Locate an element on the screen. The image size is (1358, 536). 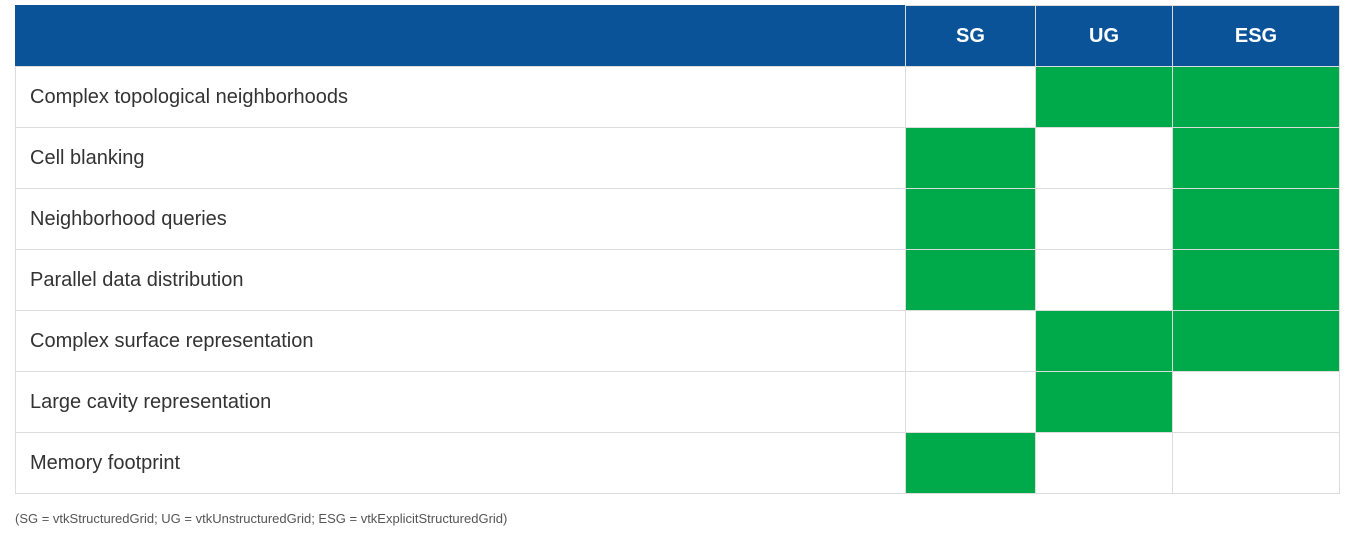
table-row: Cell blanking is located at coordinates (677, 158).